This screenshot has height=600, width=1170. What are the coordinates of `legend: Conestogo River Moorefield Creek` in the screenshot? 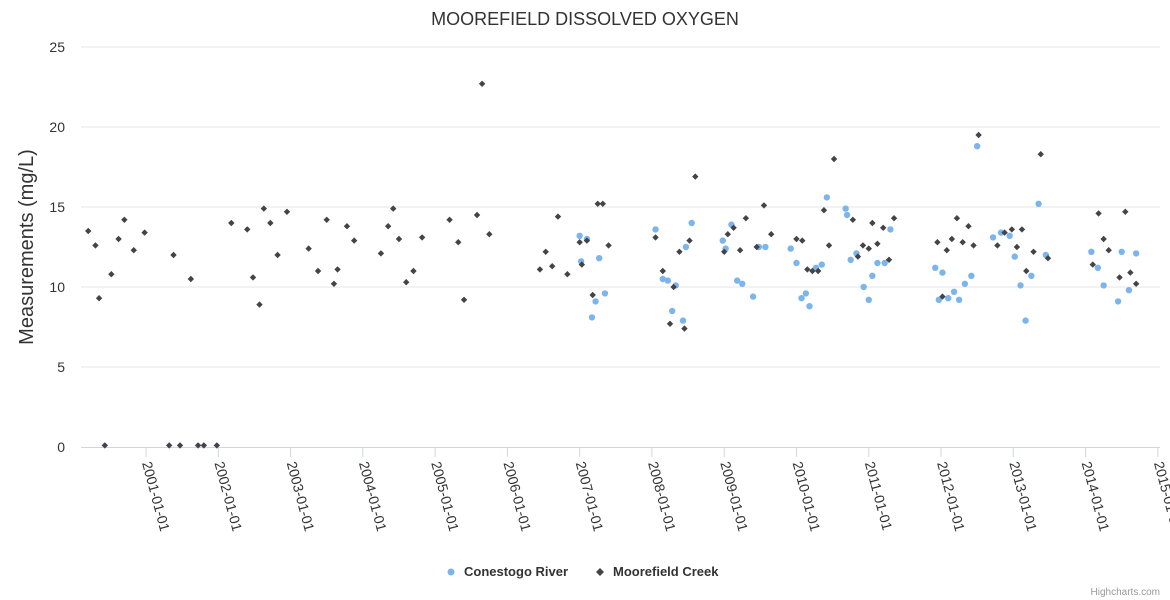 It's located at (583, 571).